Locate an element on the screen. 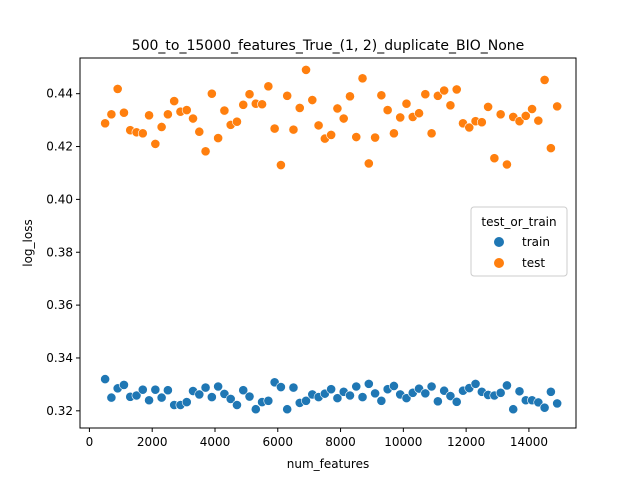 This screenshot has width=640, height=480. y-tick-label: 0.38 is located at coordinates (59, 252).